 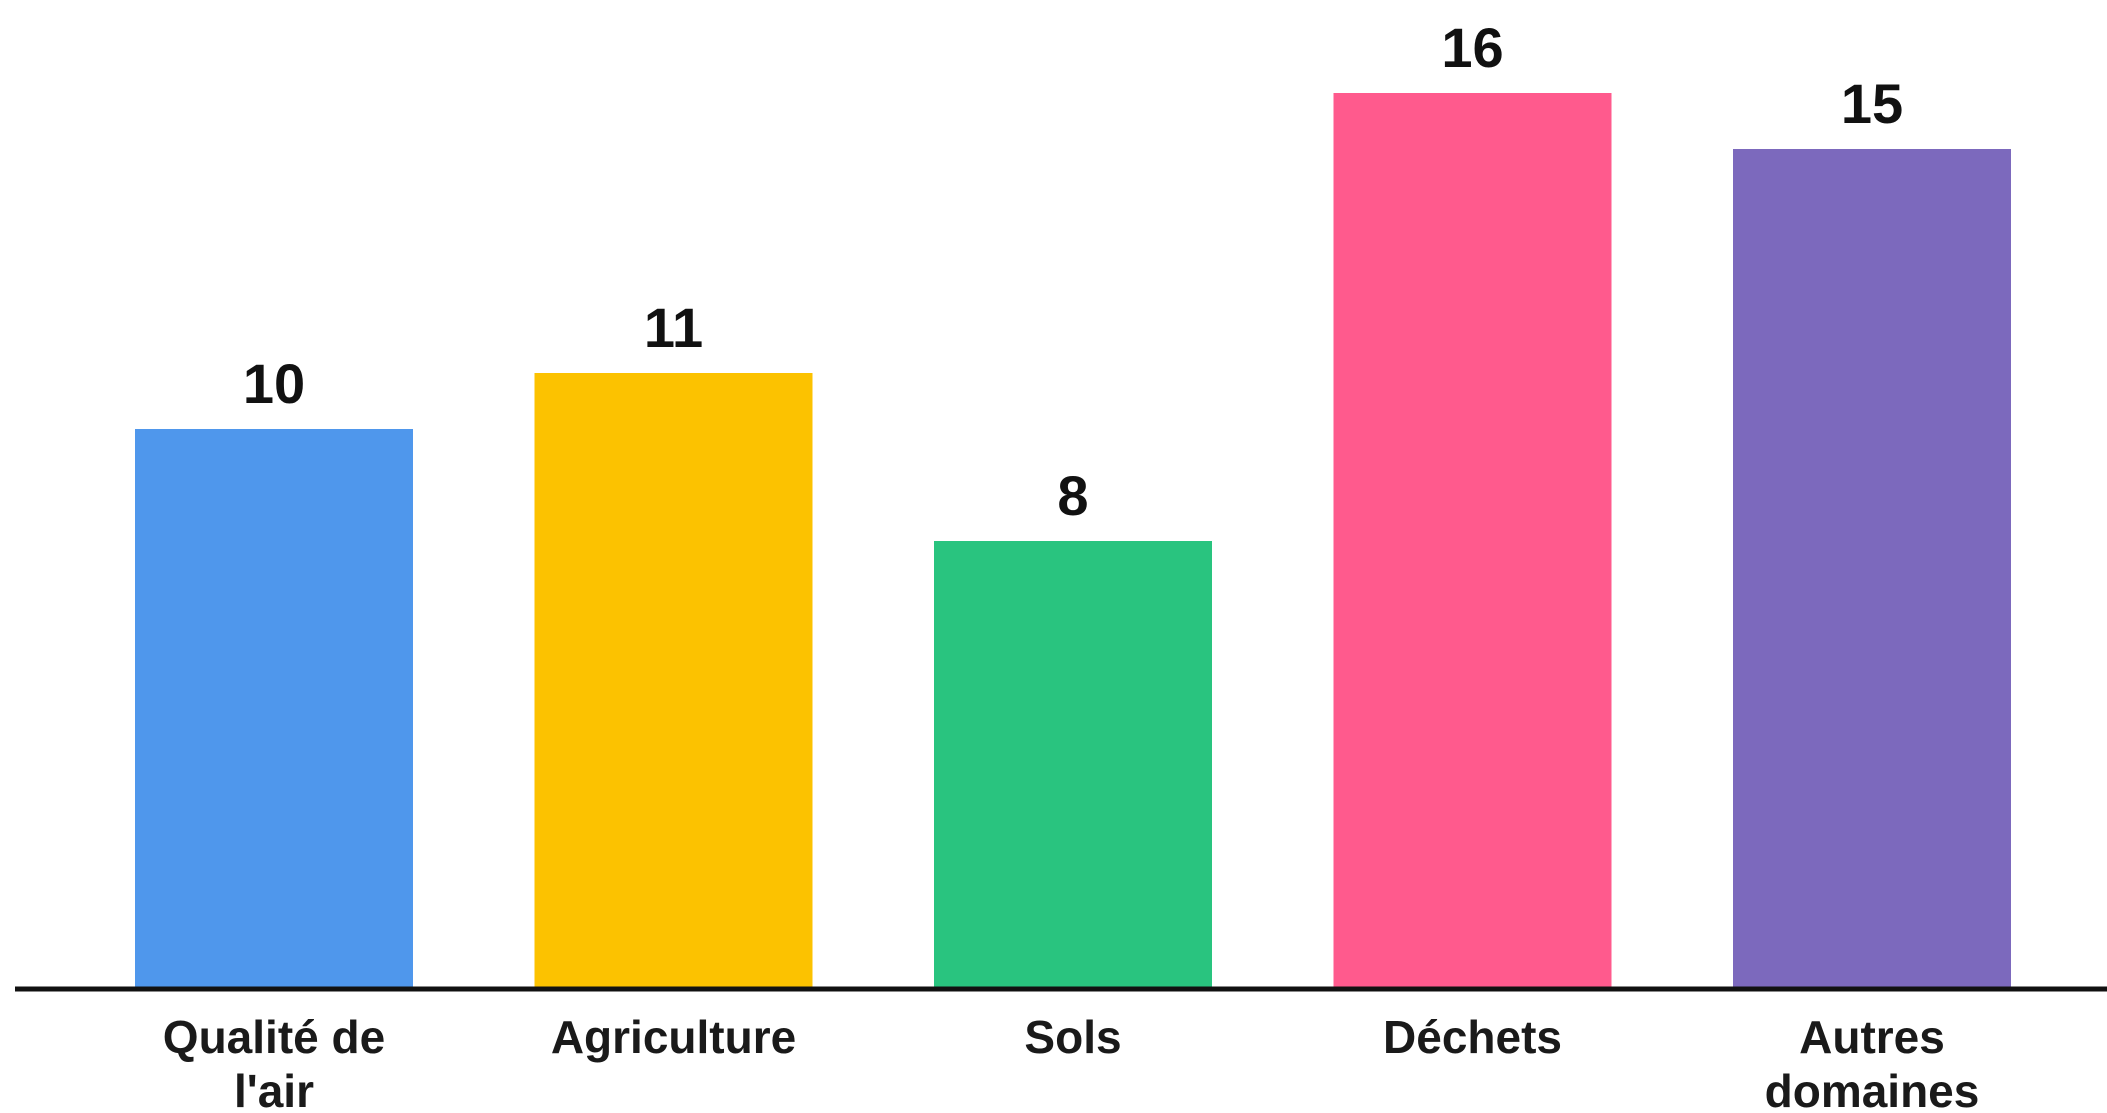 What do you see at coordinates (1872, 1037) in the screenshot?
I see `category-label: Autres` at bounding box center [1872, 1037].